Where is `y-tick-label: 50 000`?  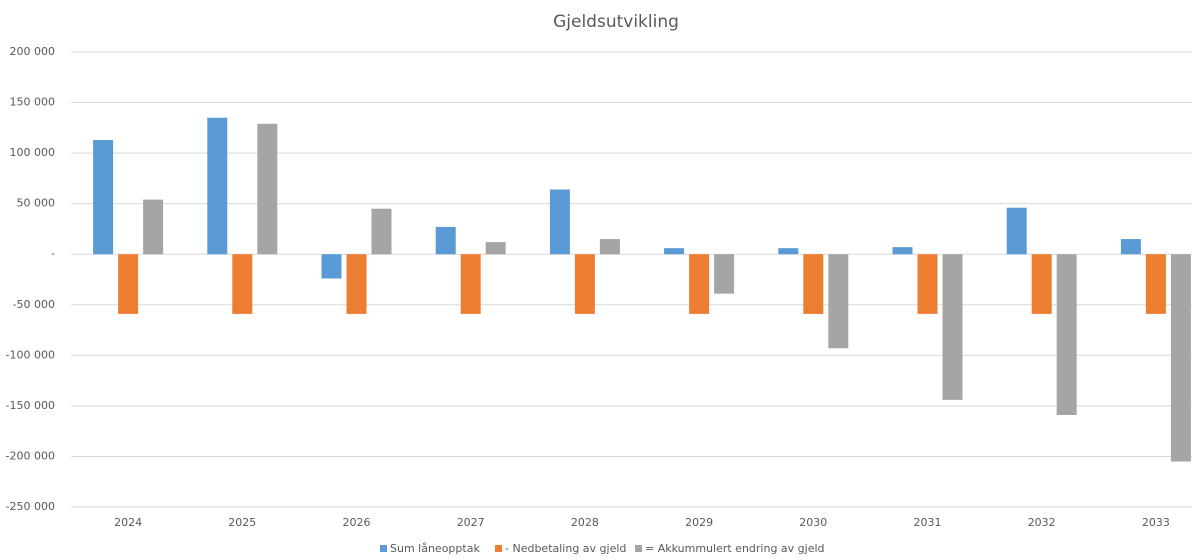 y-tick-label: 50 000 is located at coordinates (36, 203).